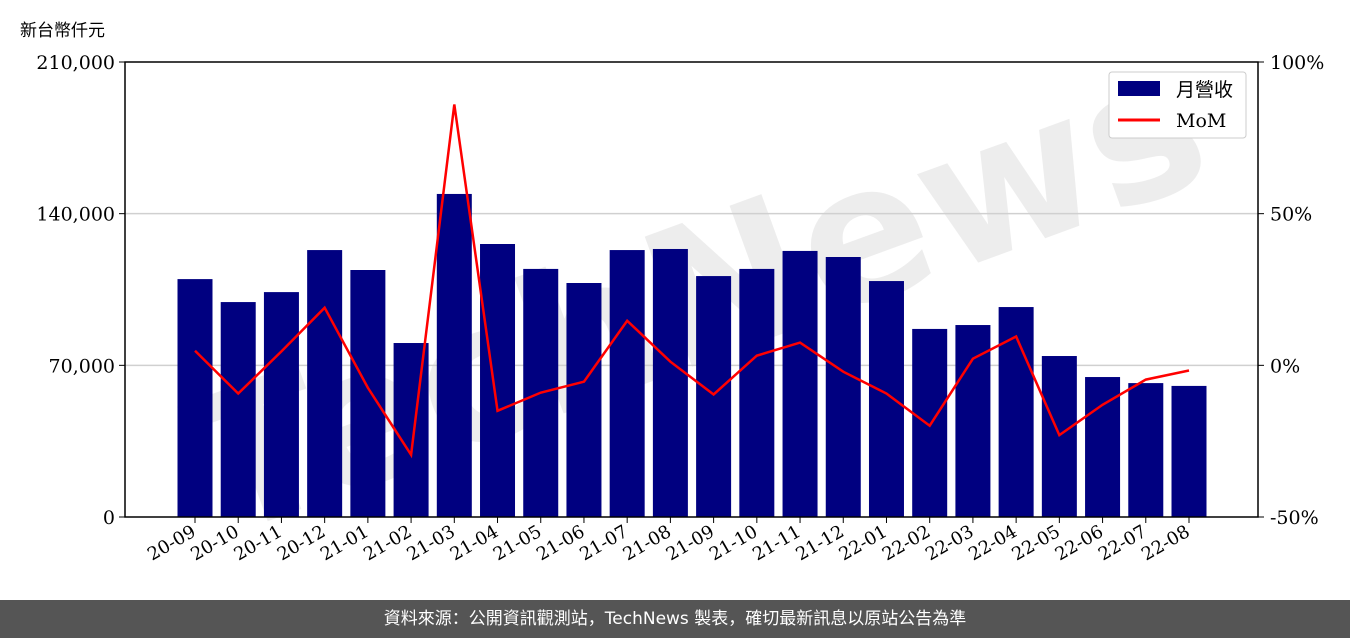 The width and height of the screenshot is (1350, 638). Describe the element at coordinates (1201, 121) in the screenshot. I see `legend-label-mom: MoM` at that location.